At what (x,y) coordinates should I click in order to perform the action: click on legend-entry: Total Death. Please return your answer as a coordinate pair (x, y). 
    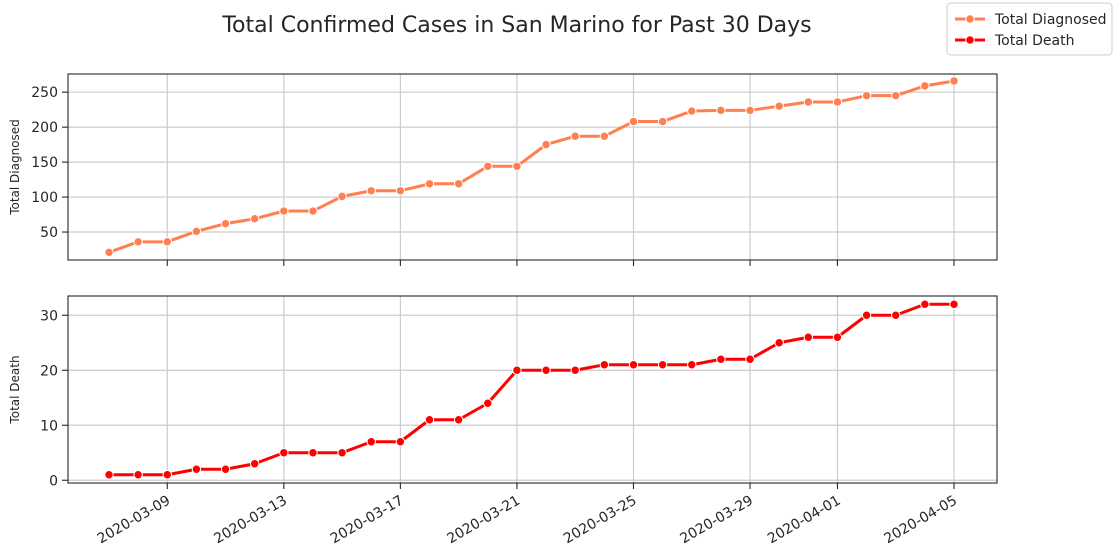
    Looking at the image, I should click on (1034, 41).